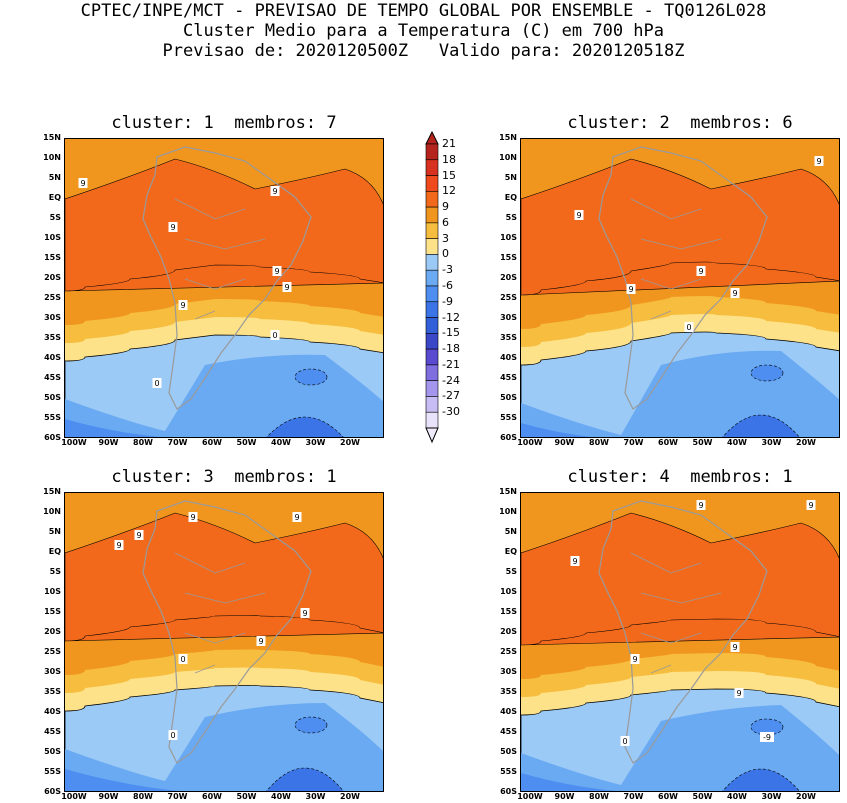 Image resolution: width=847 pixels, height=803 pixels. What do you see at coordinates (508, 237) in the screenshot?
I see `lat-tick-label: 10S` at bounding box center [508, 237].